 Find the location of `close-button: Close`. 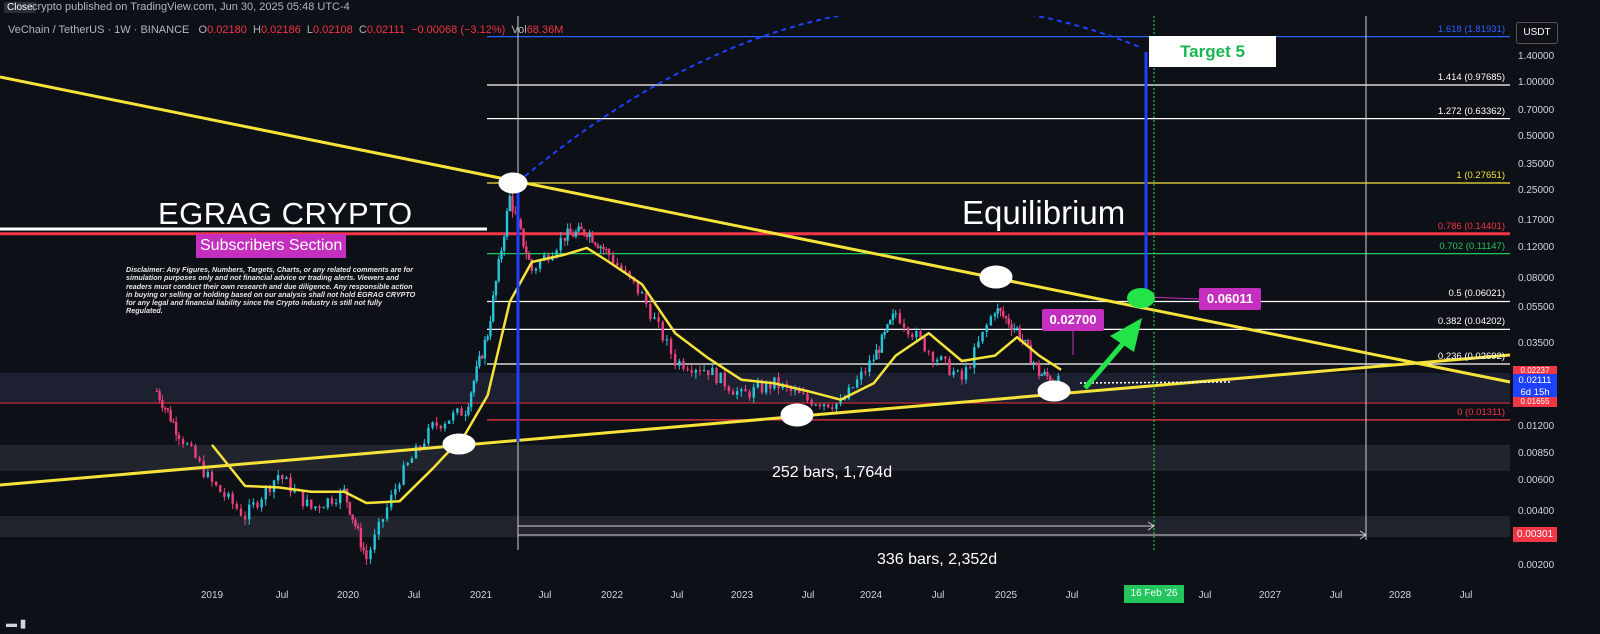

close-button: Close is located at coordinates (20, 7).